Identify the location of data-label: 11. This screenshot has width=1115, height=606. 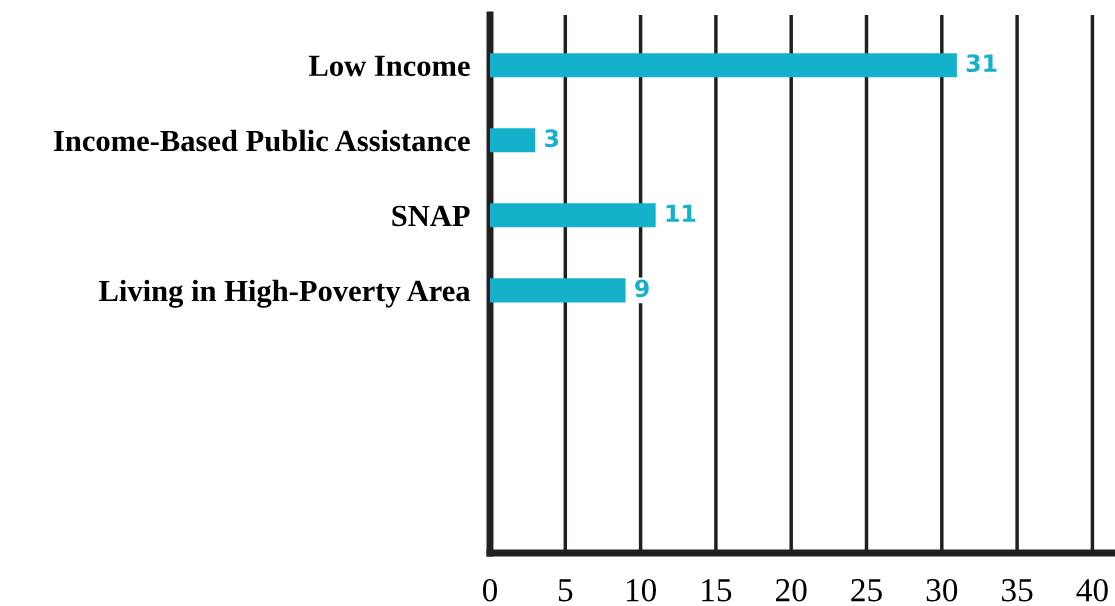
(681, 213).